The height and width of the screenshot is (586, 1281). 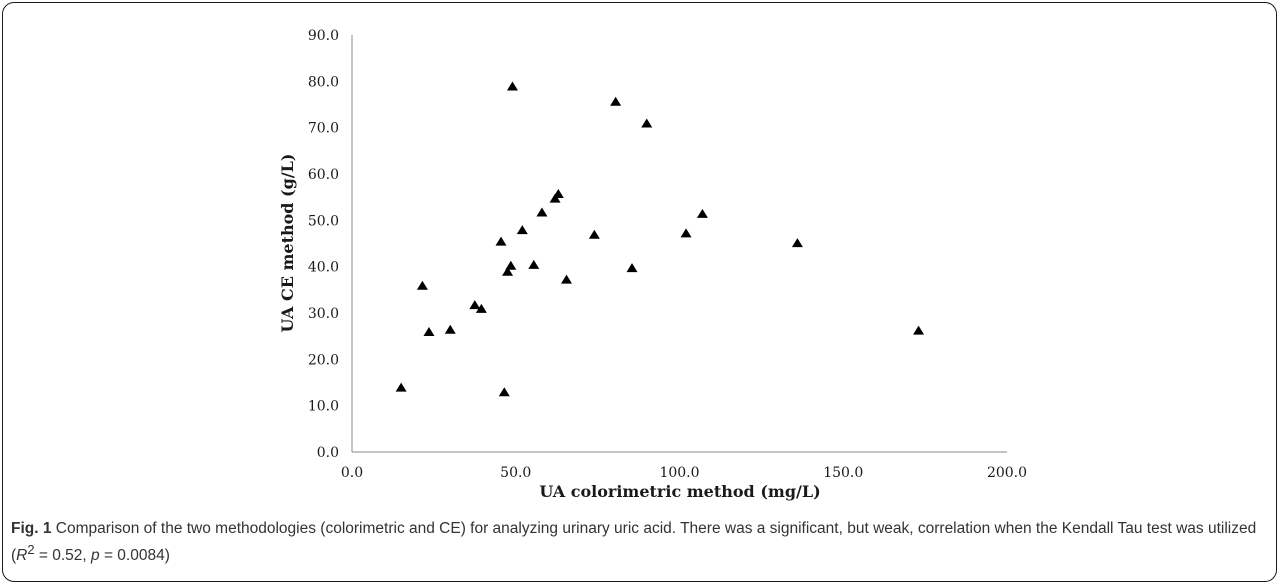 What do you see at coordinates (134, 556) in the screenshot?
I see `caption-p-value: = 0.0084)` at bounding box center [134, 556].